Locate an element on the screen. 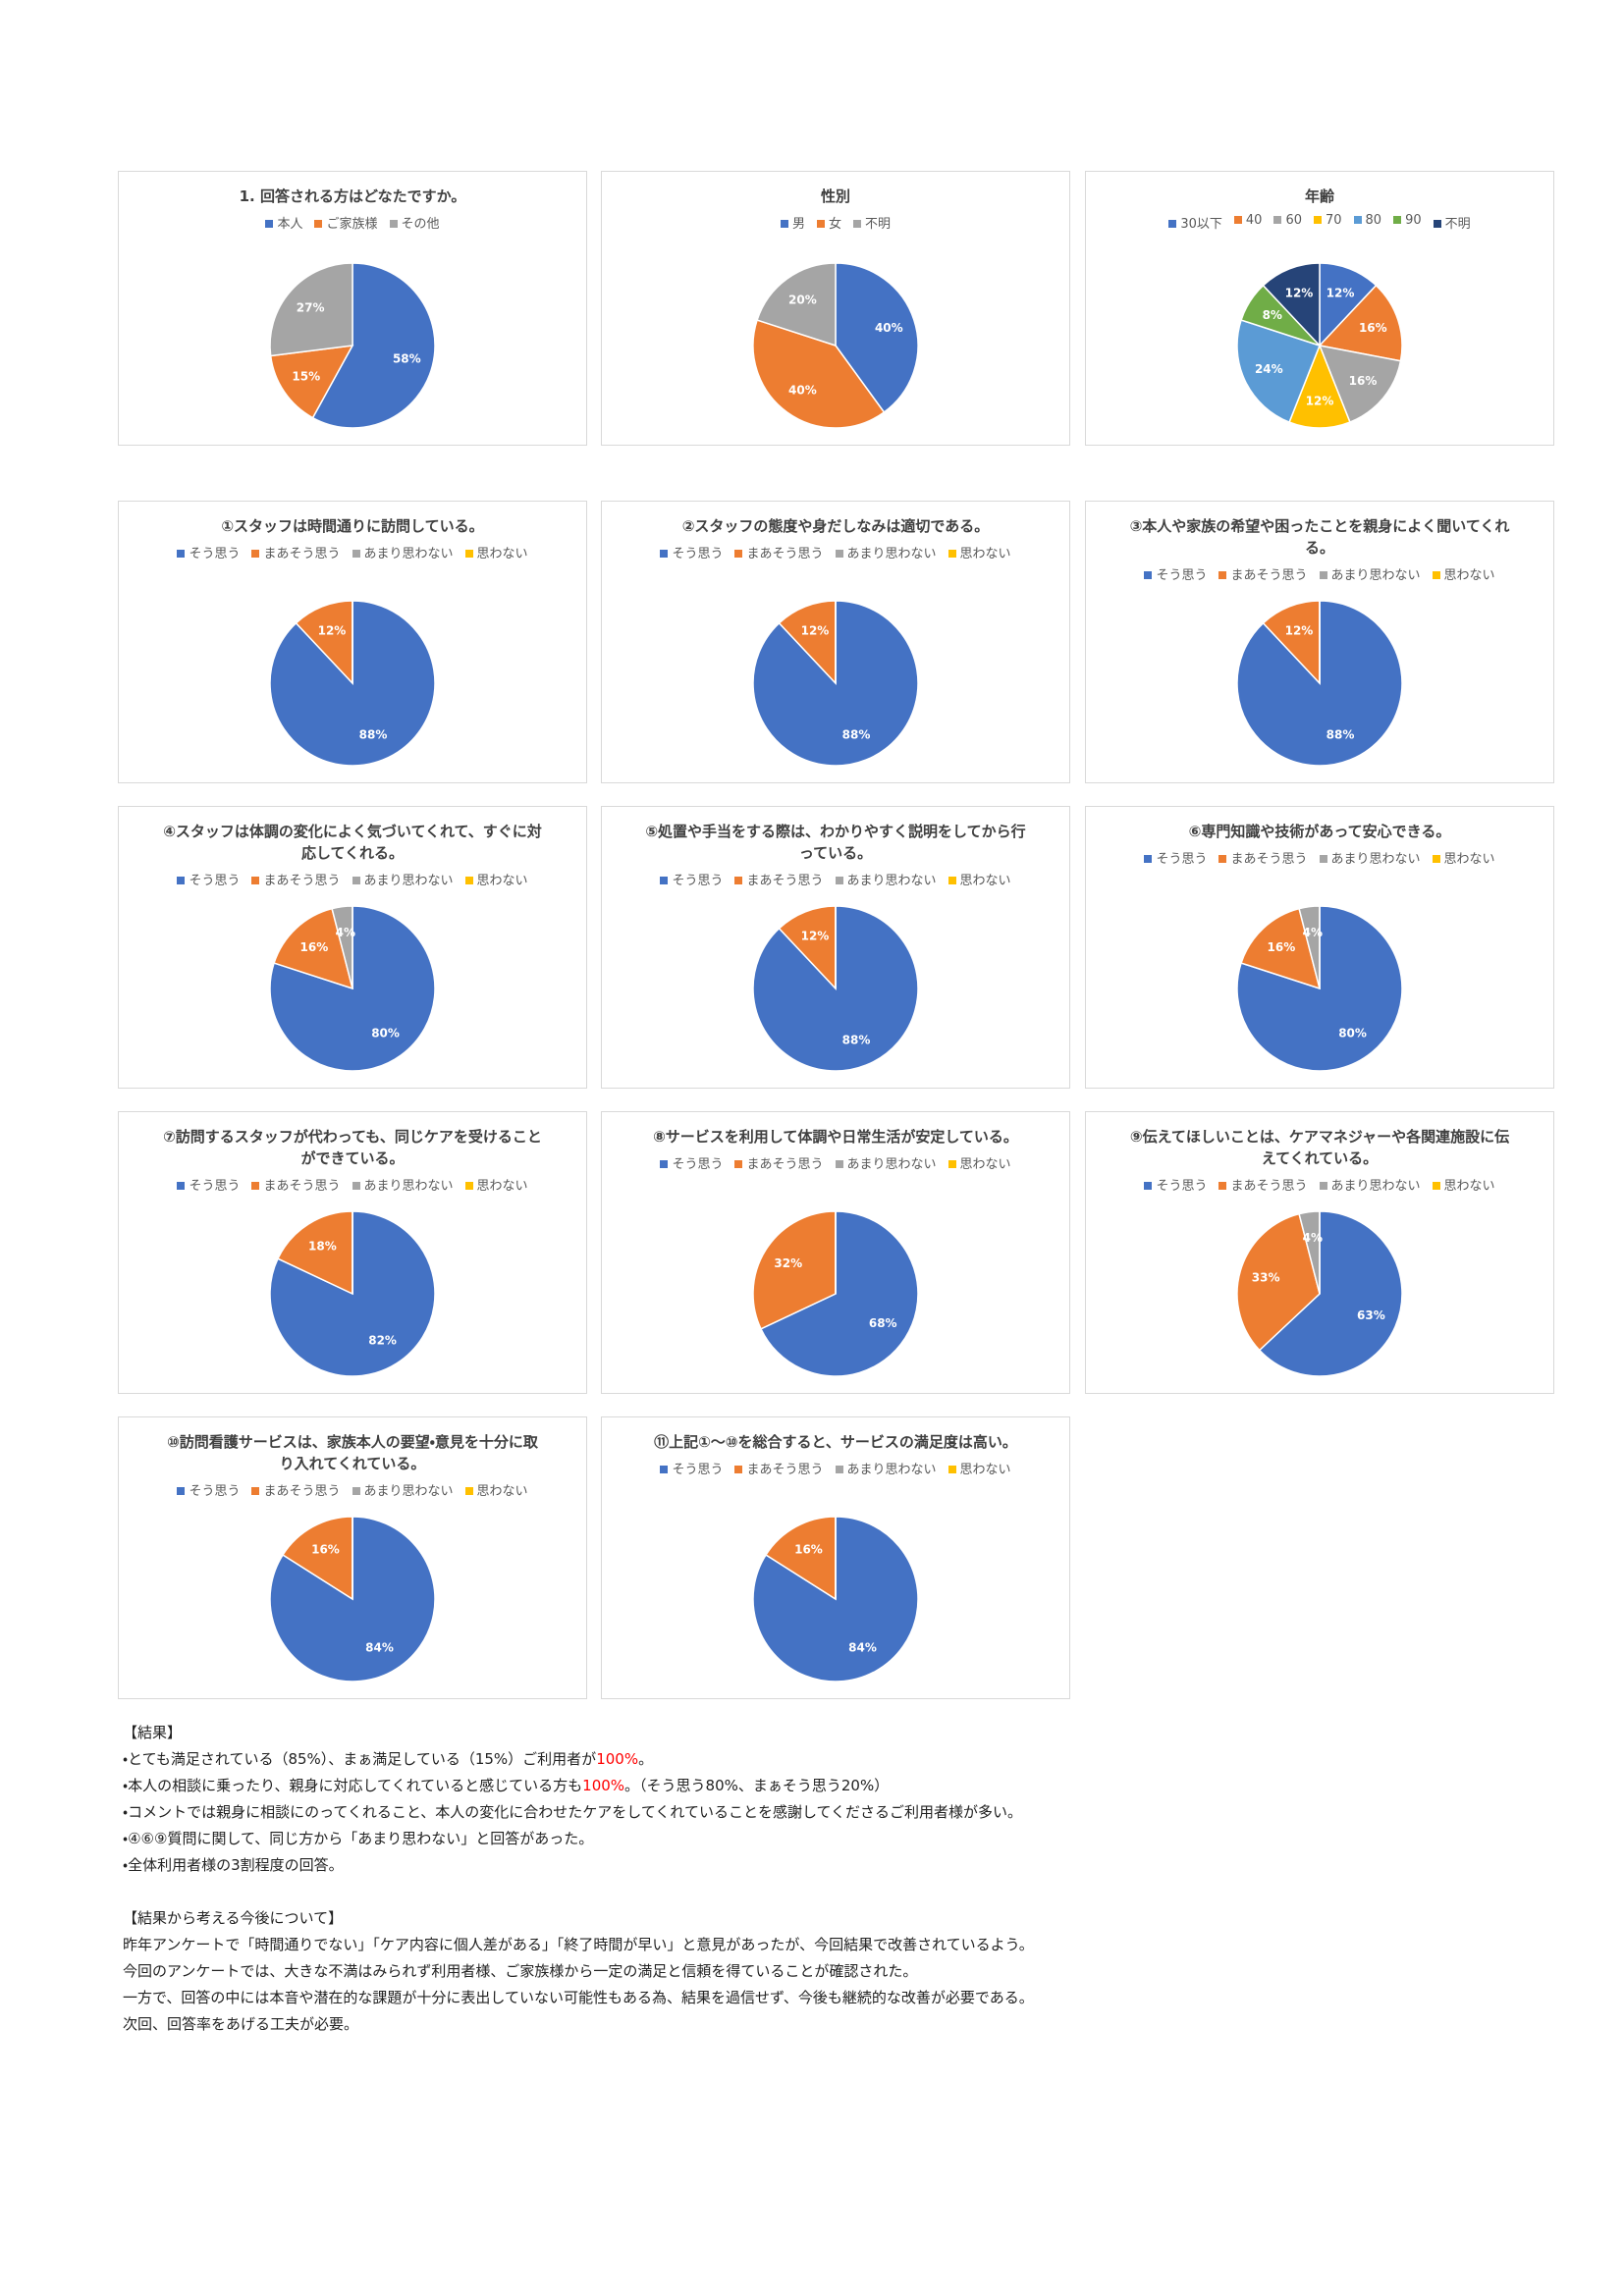 The height and width of the screenshot is (2296, 1624). value-label: 40% is located at coordinates (802, 391).